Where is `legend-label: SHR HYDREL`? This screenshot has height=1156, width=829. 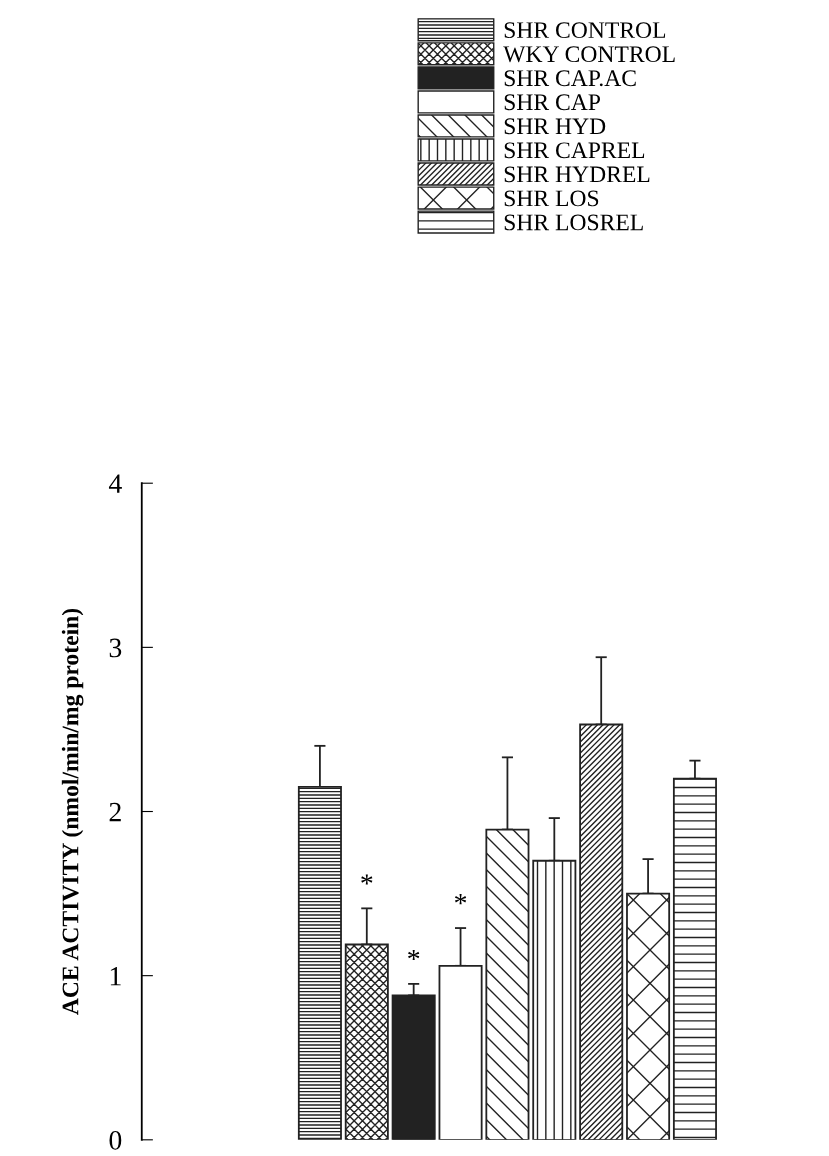 legend-label: SHR HYDREL is located at coordinates (577, 174).